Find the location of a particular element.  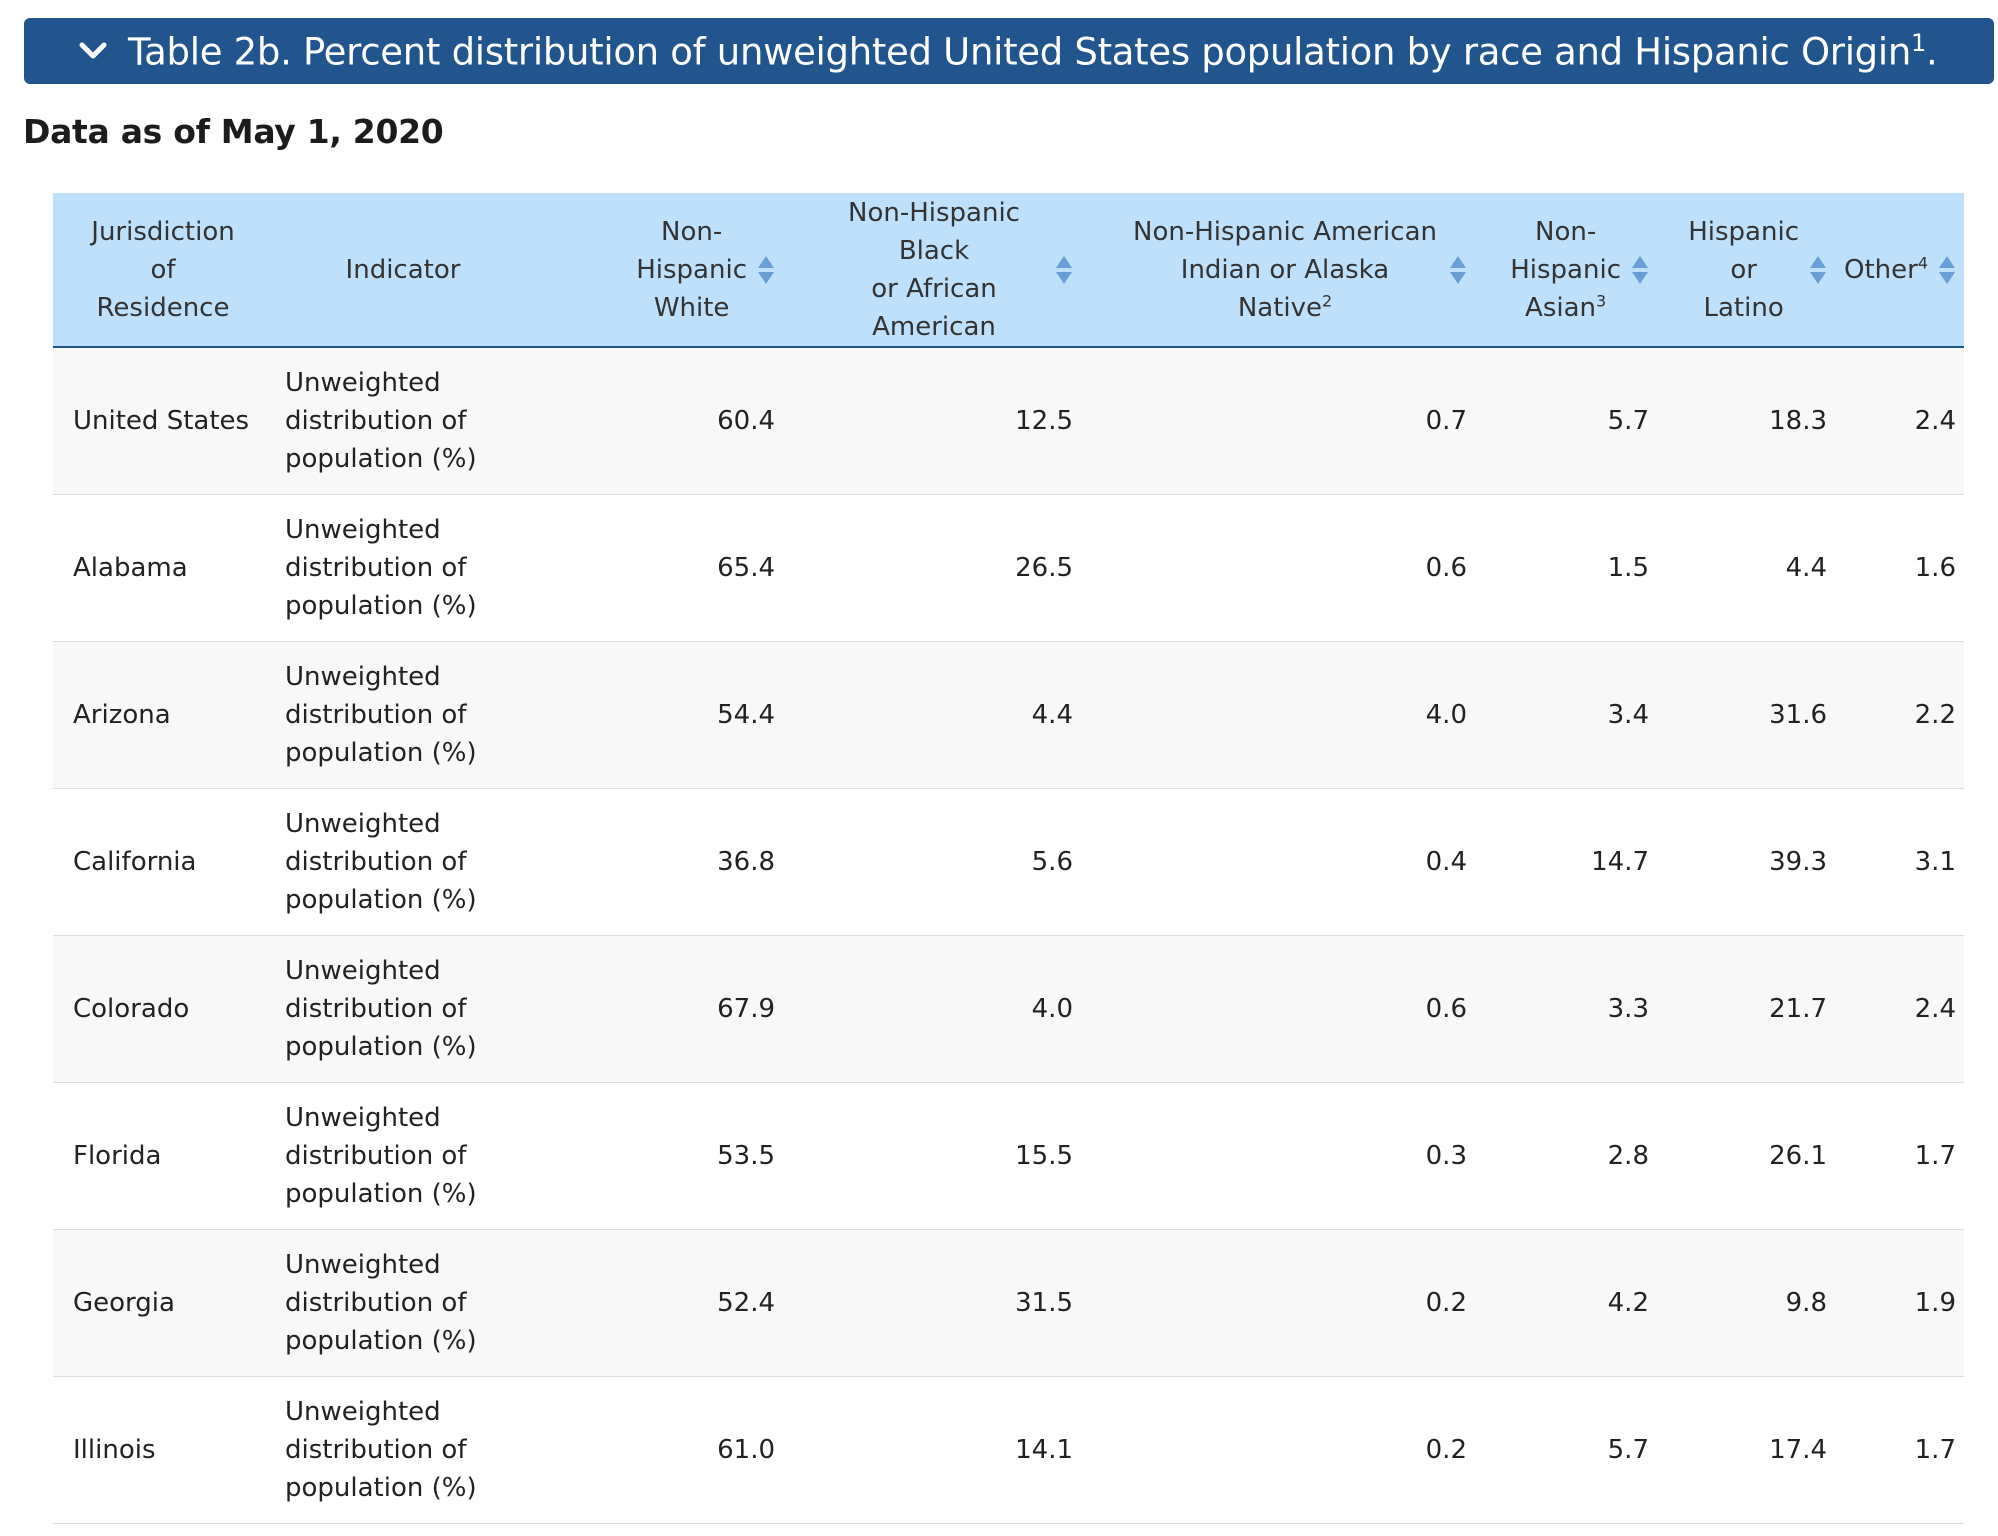

cell-nh-white: 61.0 is located at coordinates (746, 1449).